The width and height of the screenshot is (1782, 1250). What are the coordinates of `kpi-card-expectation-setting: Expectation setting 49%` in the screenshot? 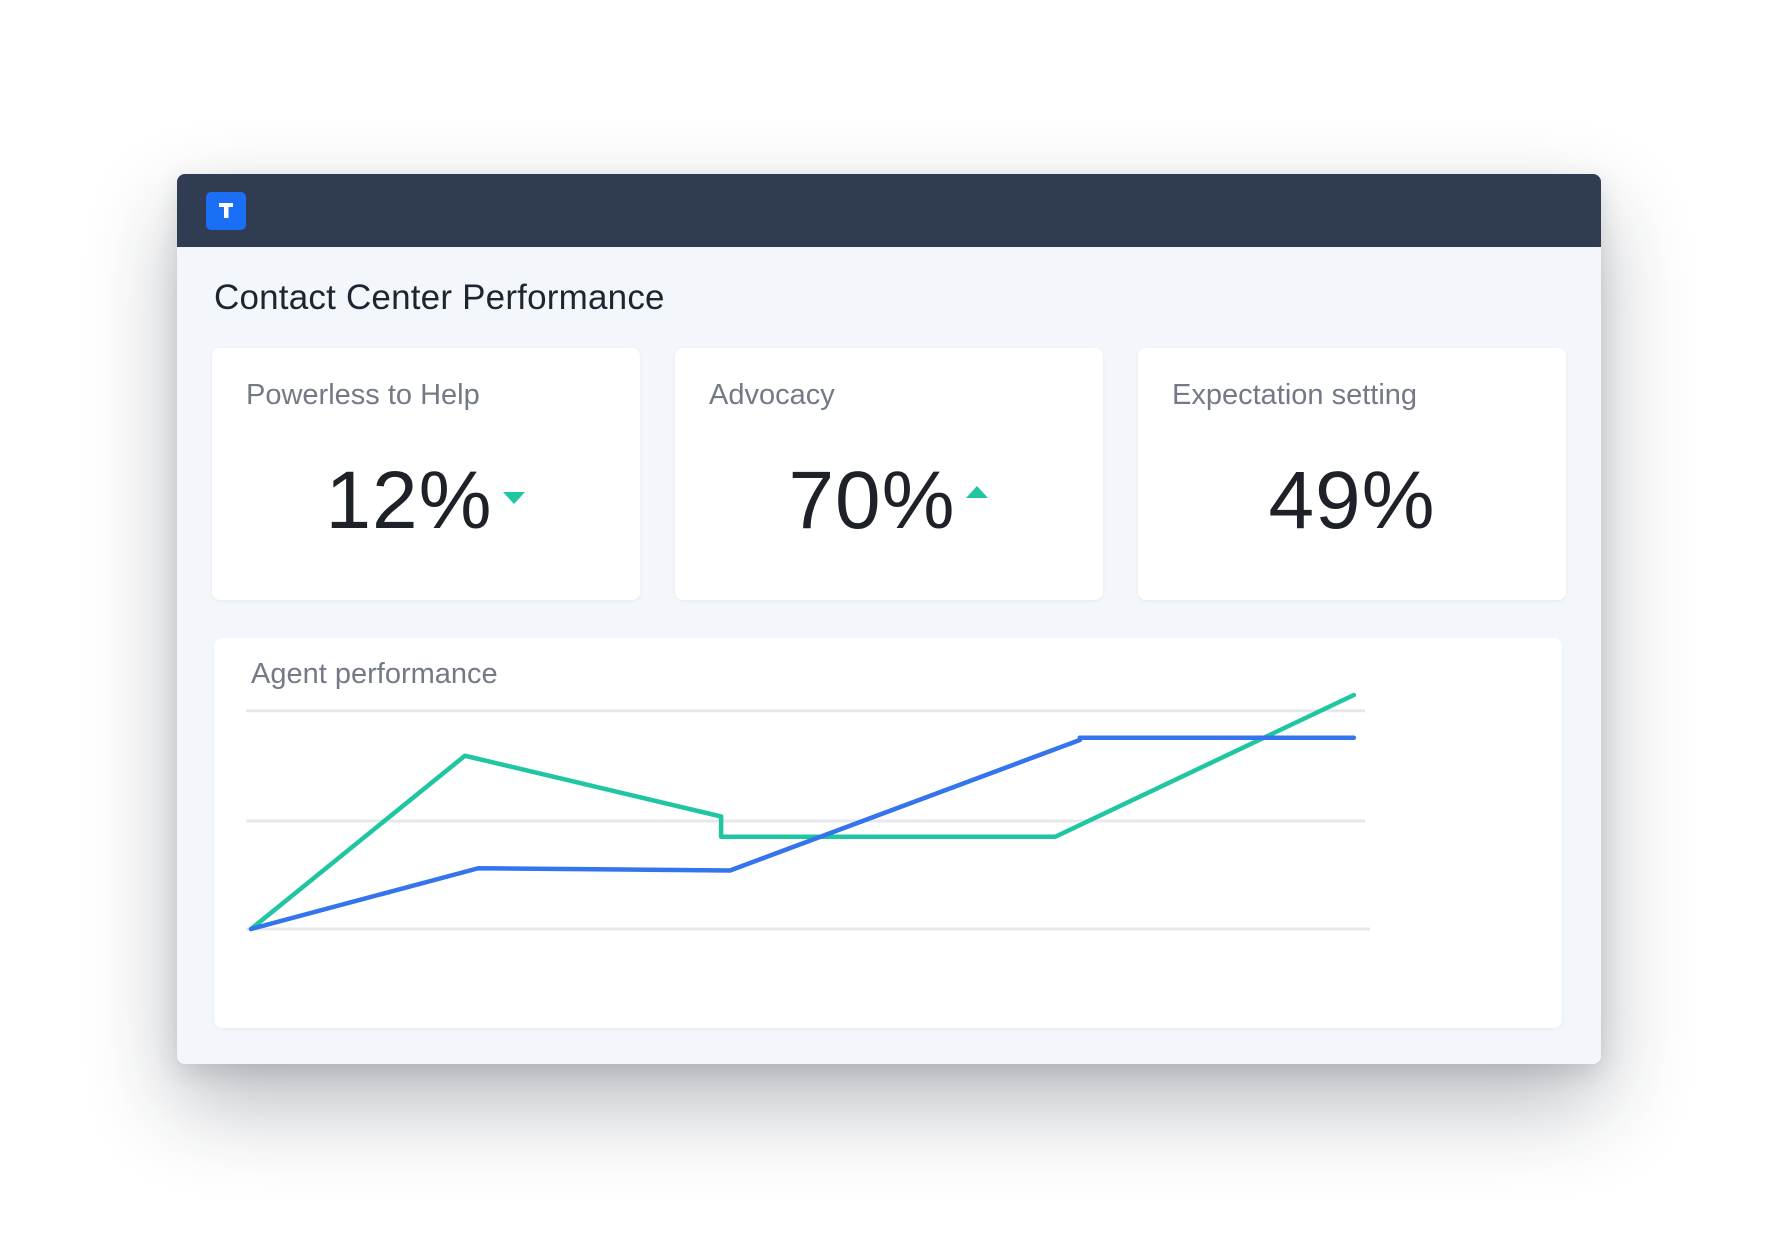 It's located at (1352, 474).